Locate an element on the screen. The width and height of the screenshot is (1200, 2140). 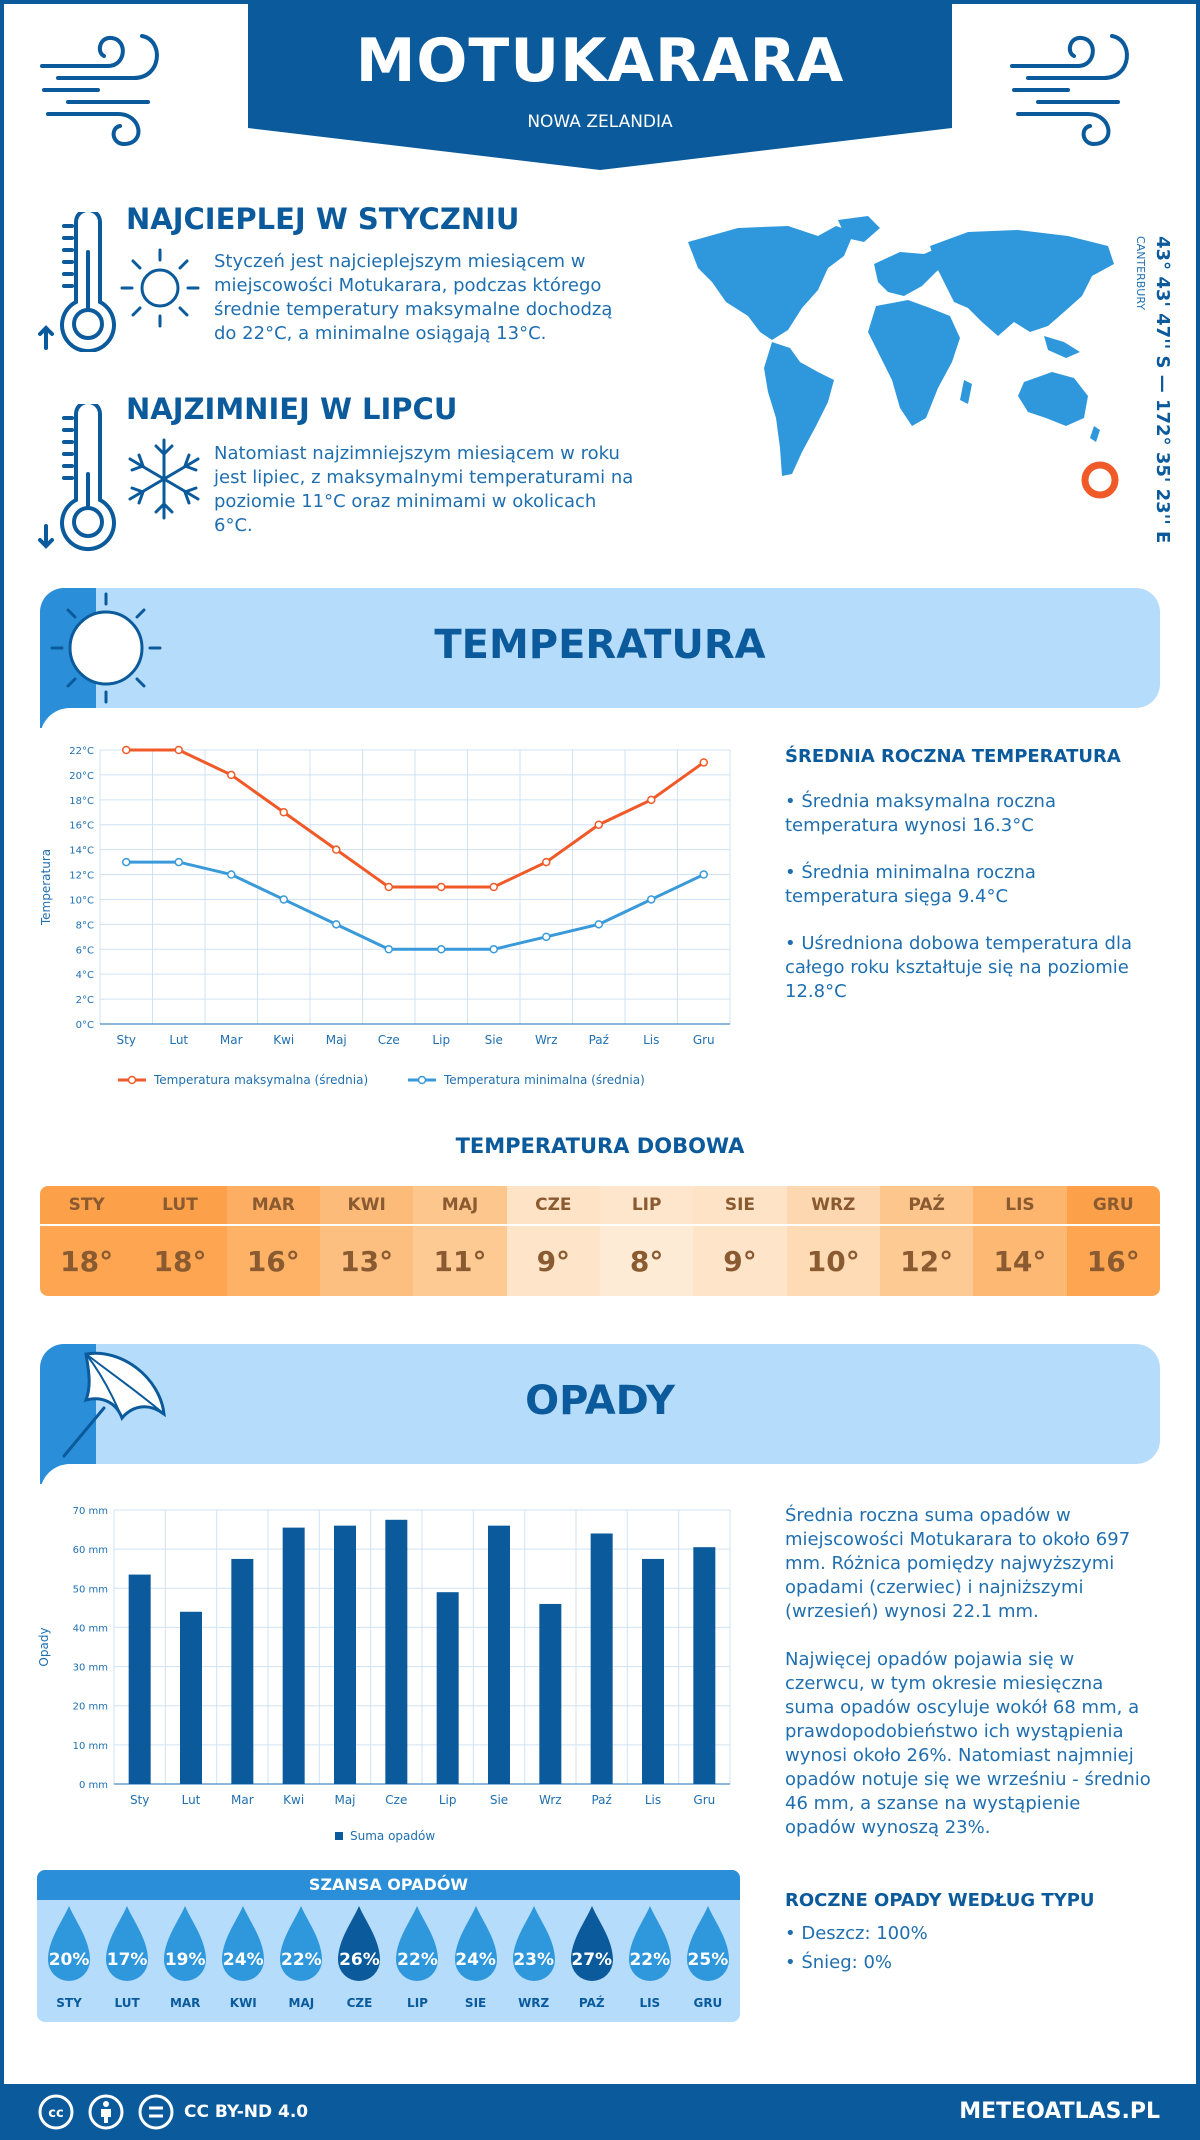
rain-chance-value: 20% is located at coordinates (69, 1960).